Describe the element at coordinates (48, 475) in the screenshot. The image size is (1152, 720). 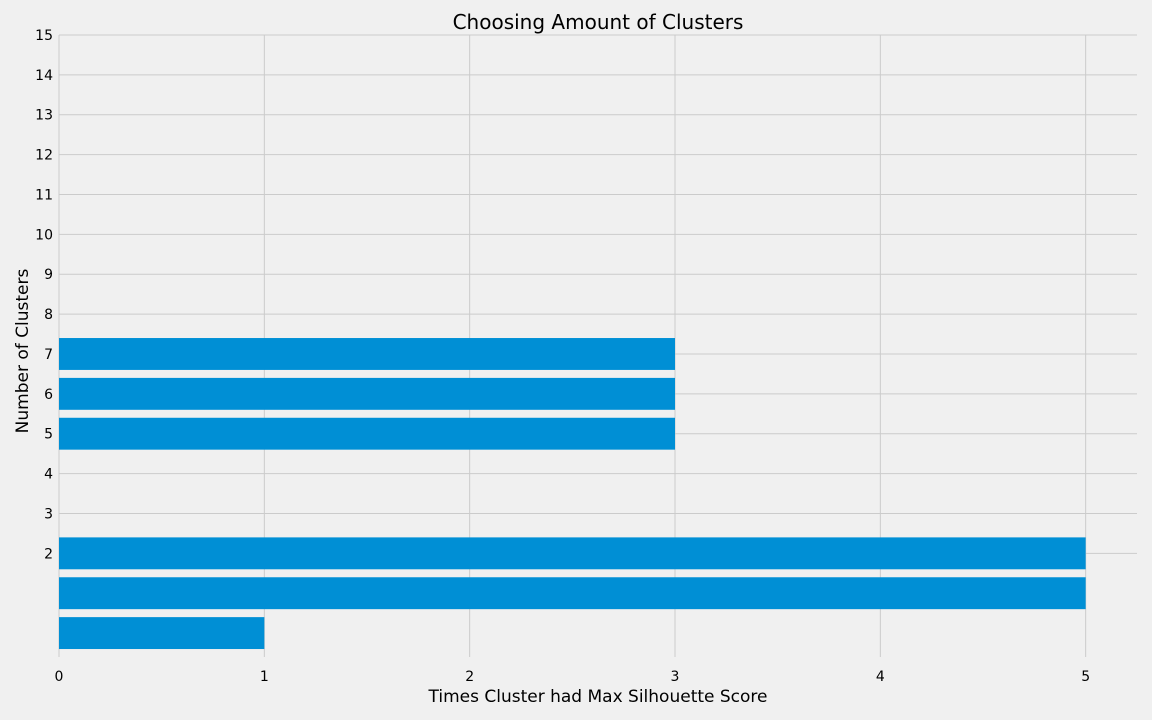
I see `y-tick-label: 4` at that location.